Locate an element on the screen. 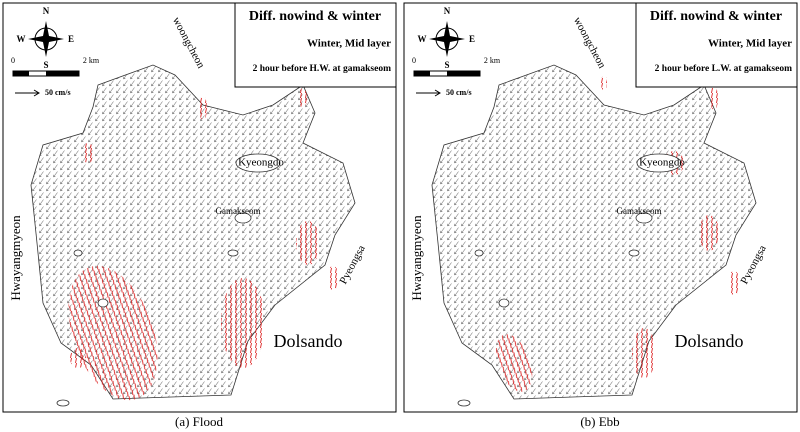  panel-caption: (b) Ebb is located at coordinates (599, 421).